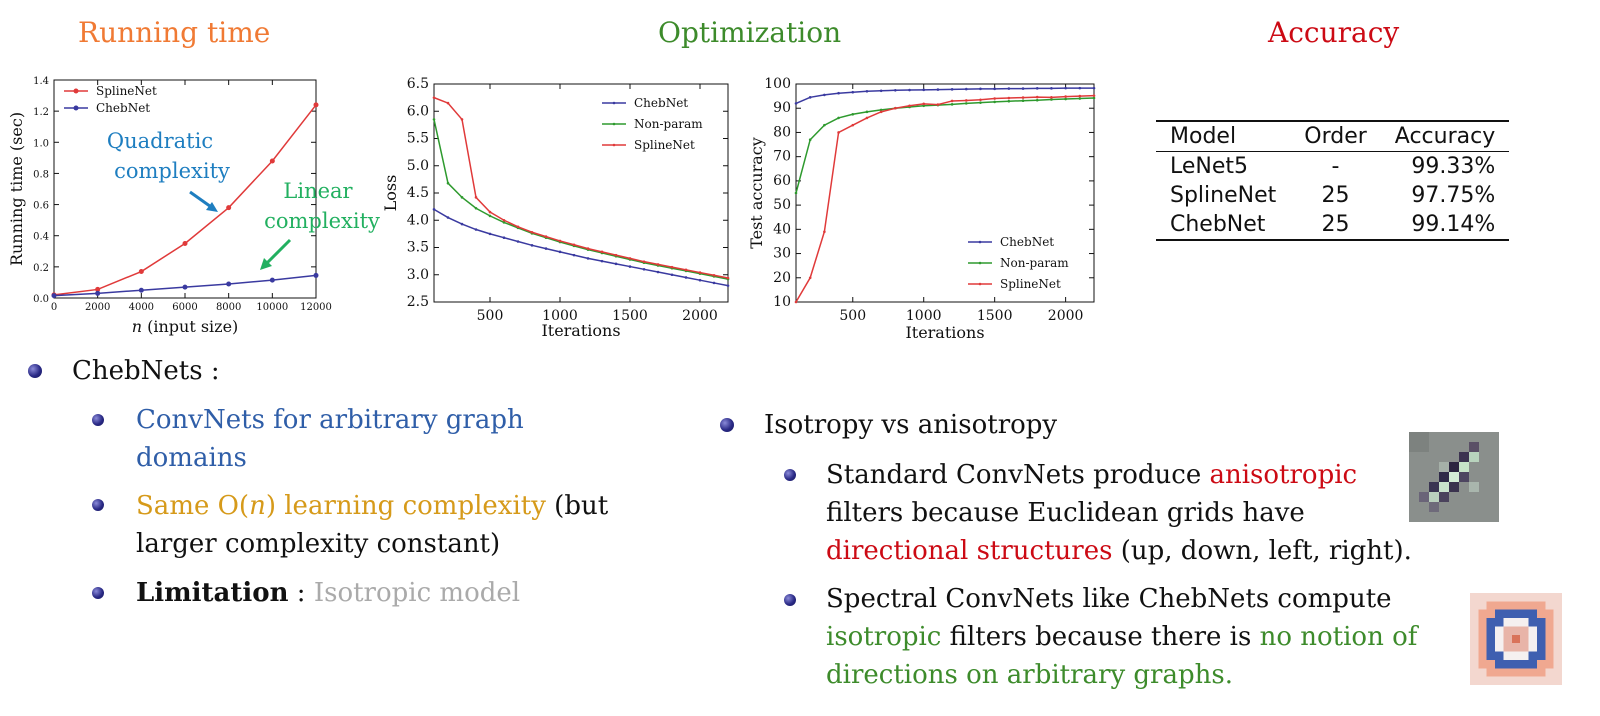 Image resolution: width=1600 pixels, height=716 pixels. I want to click on isotropic-filter-image, so click(1516, 639).